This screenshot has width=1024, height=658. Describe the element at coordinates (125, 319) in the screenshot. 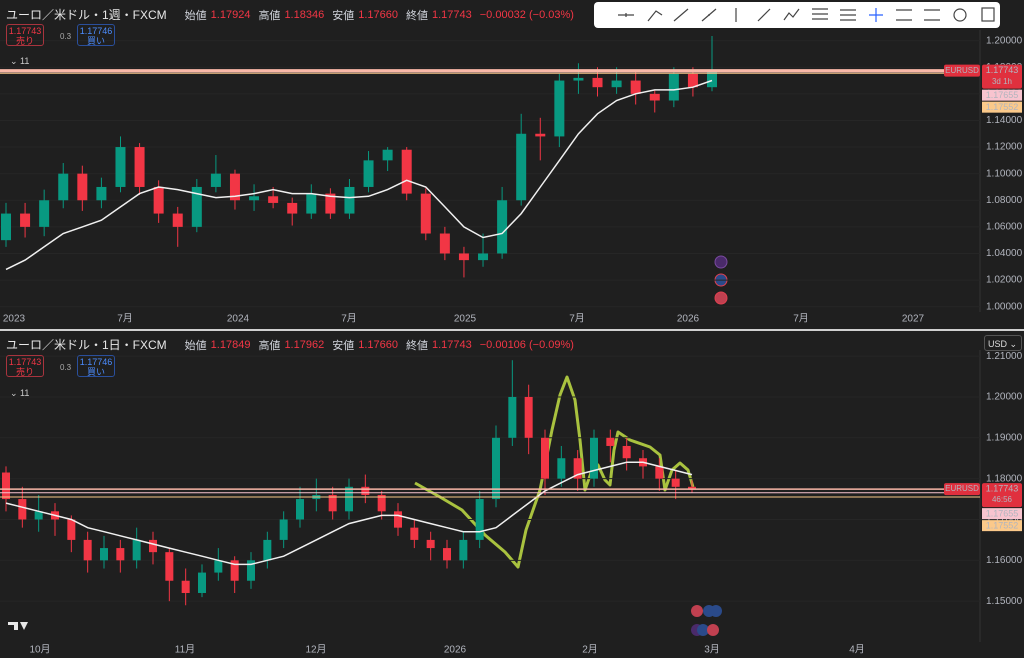

I see `x-tick-label: 7月` at that location.